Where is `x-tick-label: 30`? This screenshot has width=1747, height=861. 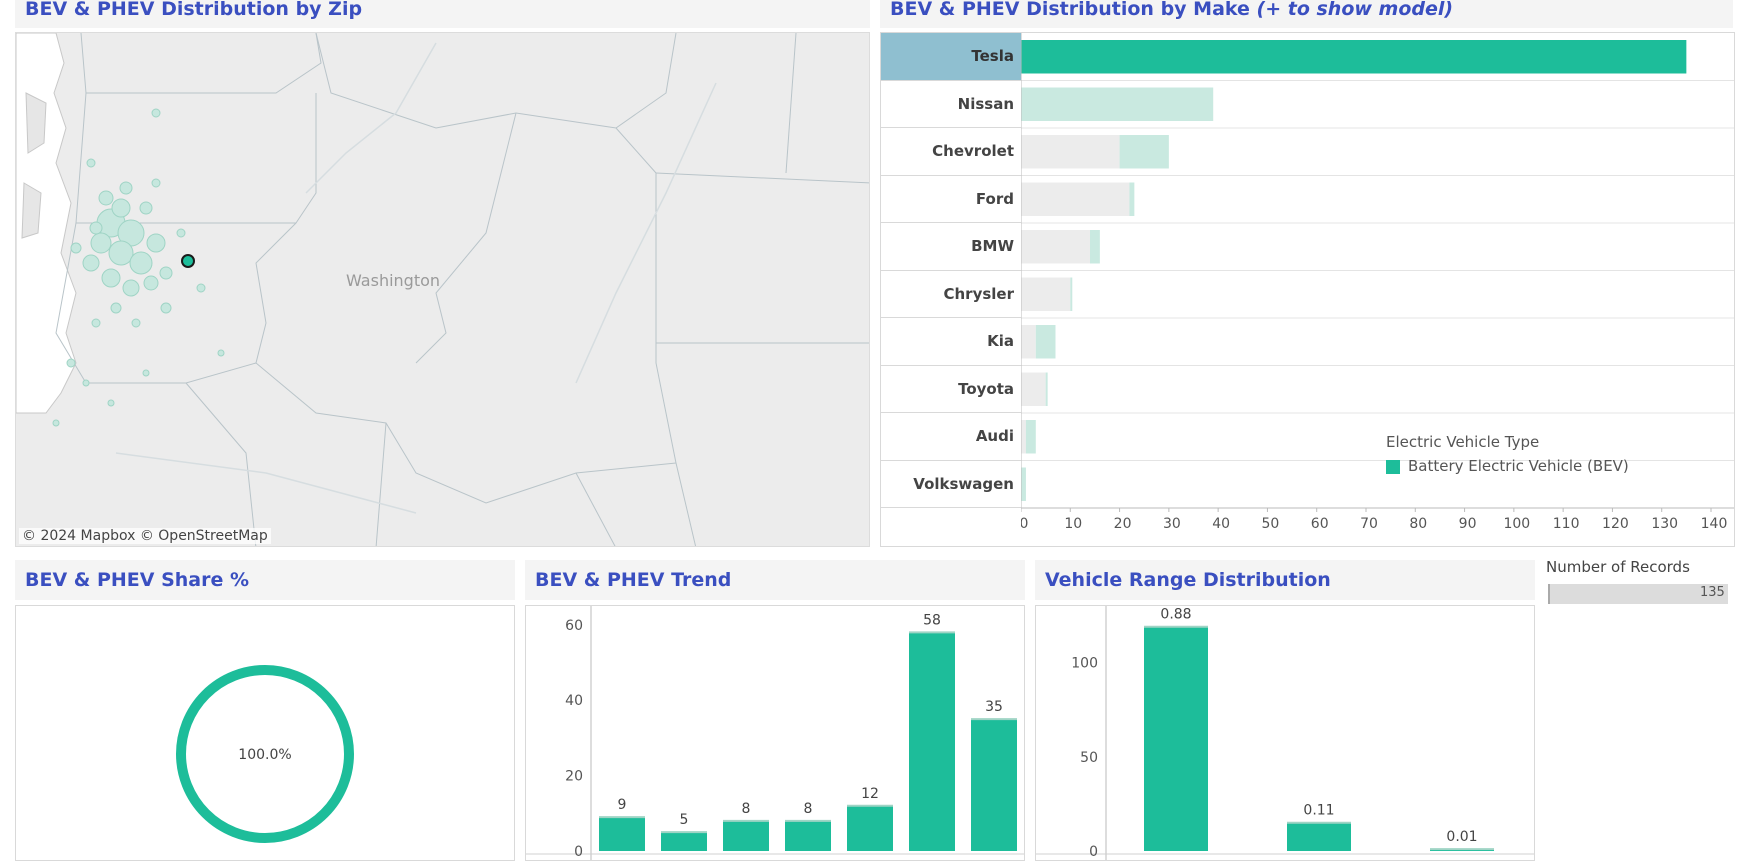
x-tick-label: 30 is located at coordinates (1172, 524).